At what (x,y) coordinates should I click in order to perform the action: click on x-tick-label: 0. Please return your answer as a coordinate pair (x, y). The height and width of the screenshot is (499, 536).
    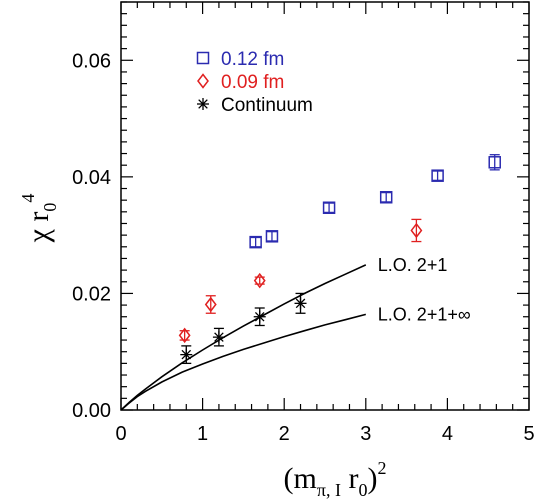
    Looking at the image, I should click on (120, 434).